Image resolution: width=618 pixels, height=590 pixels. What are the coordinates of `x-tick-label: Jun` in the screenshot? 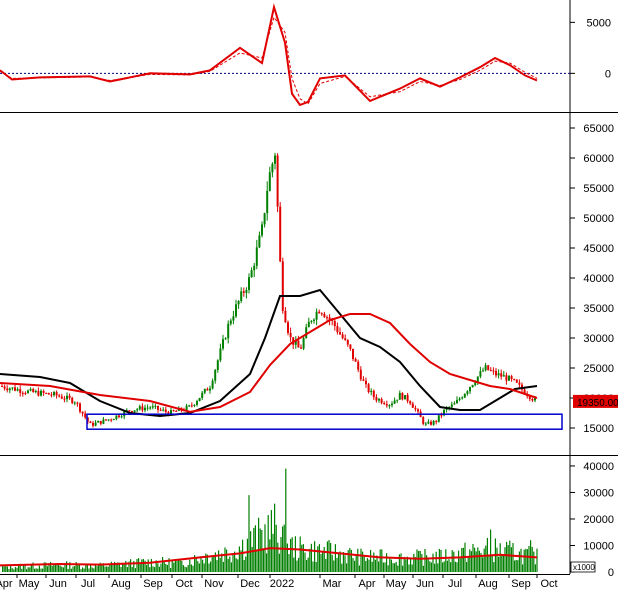 It's located at (58, 584).